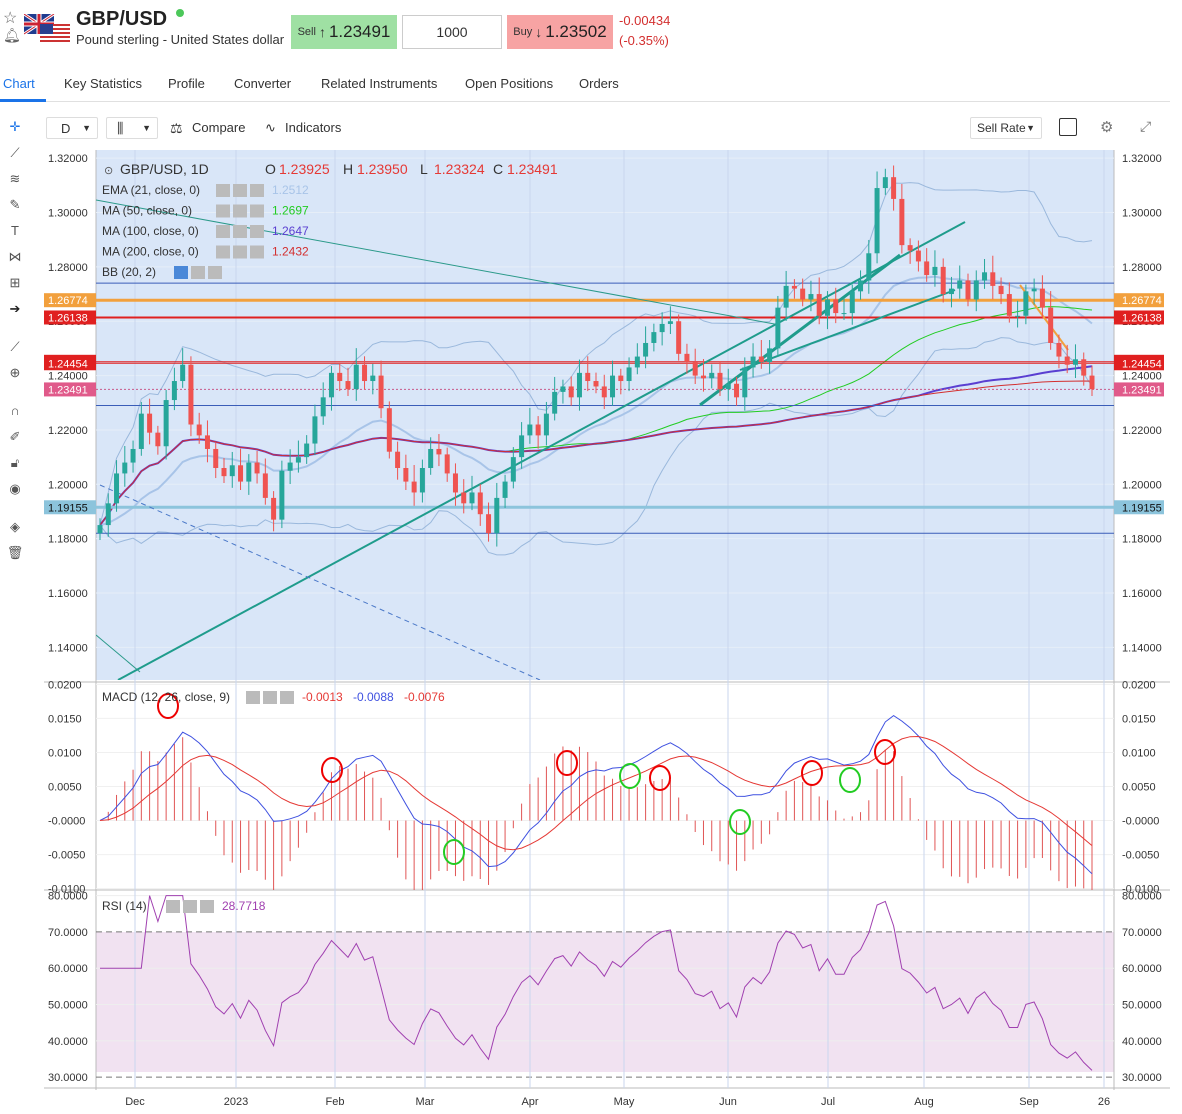  What do you see at coordinates (124, 906) in the screenshot?
I see `rsi-legend-name: RSI (14)` at bounding box center [124, 906].